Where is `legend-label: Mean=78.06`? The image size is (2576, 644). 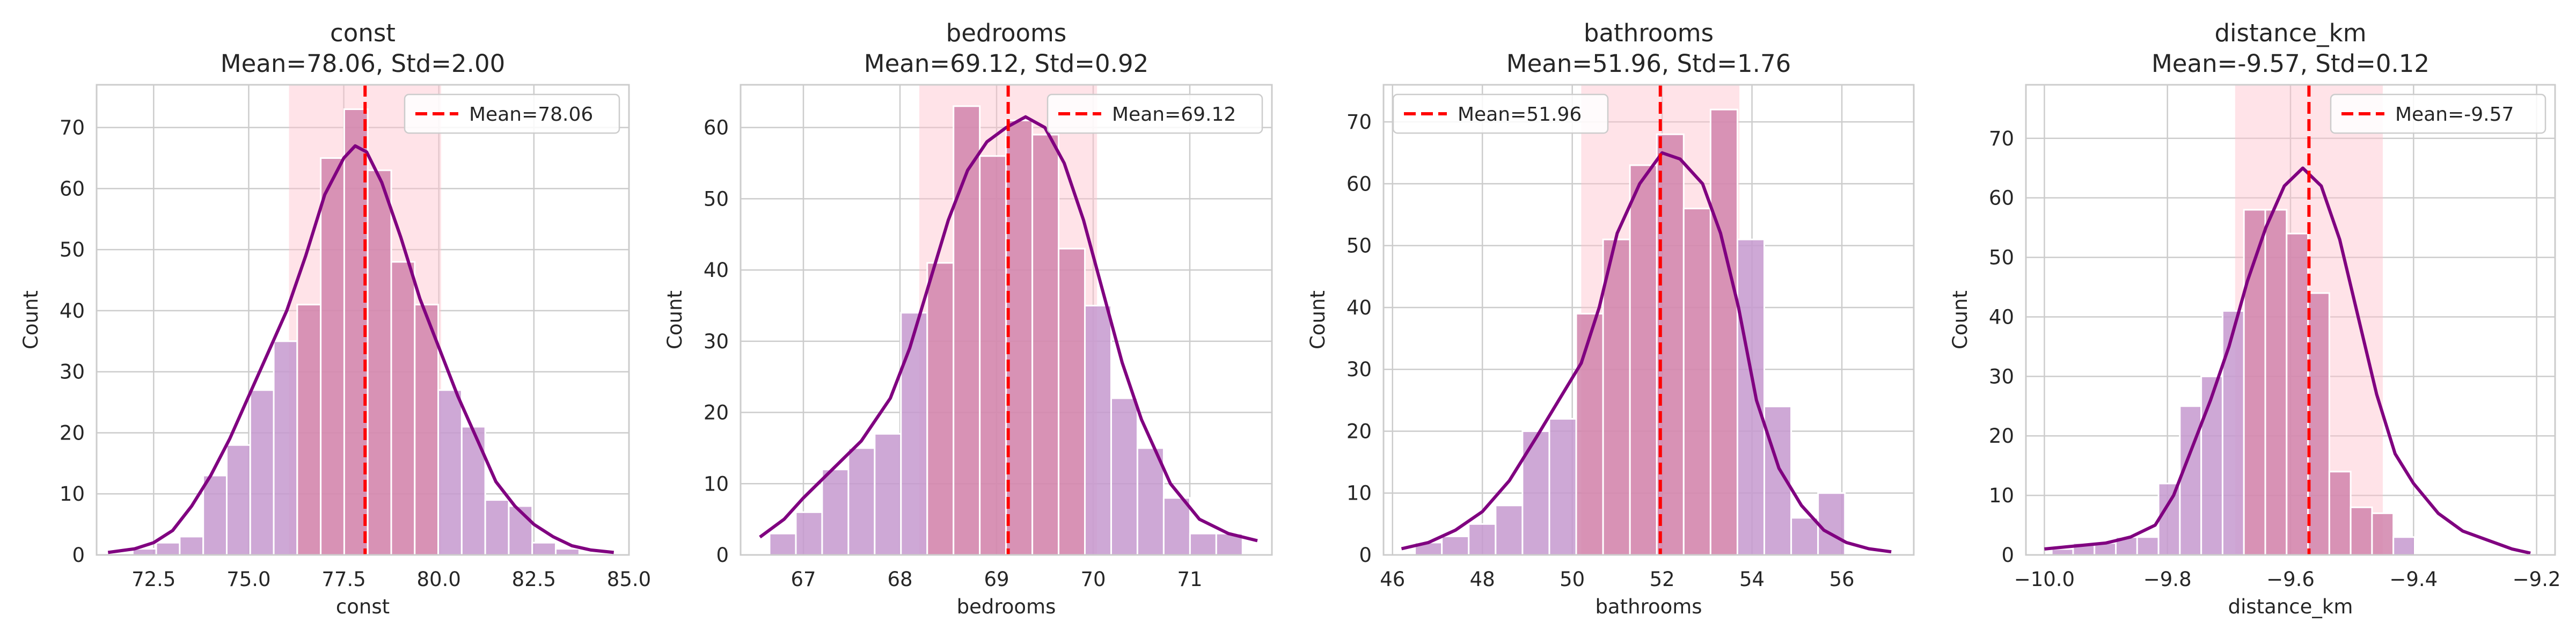
legend-label: Mean=78.06 is located at coordinates (531, 115).